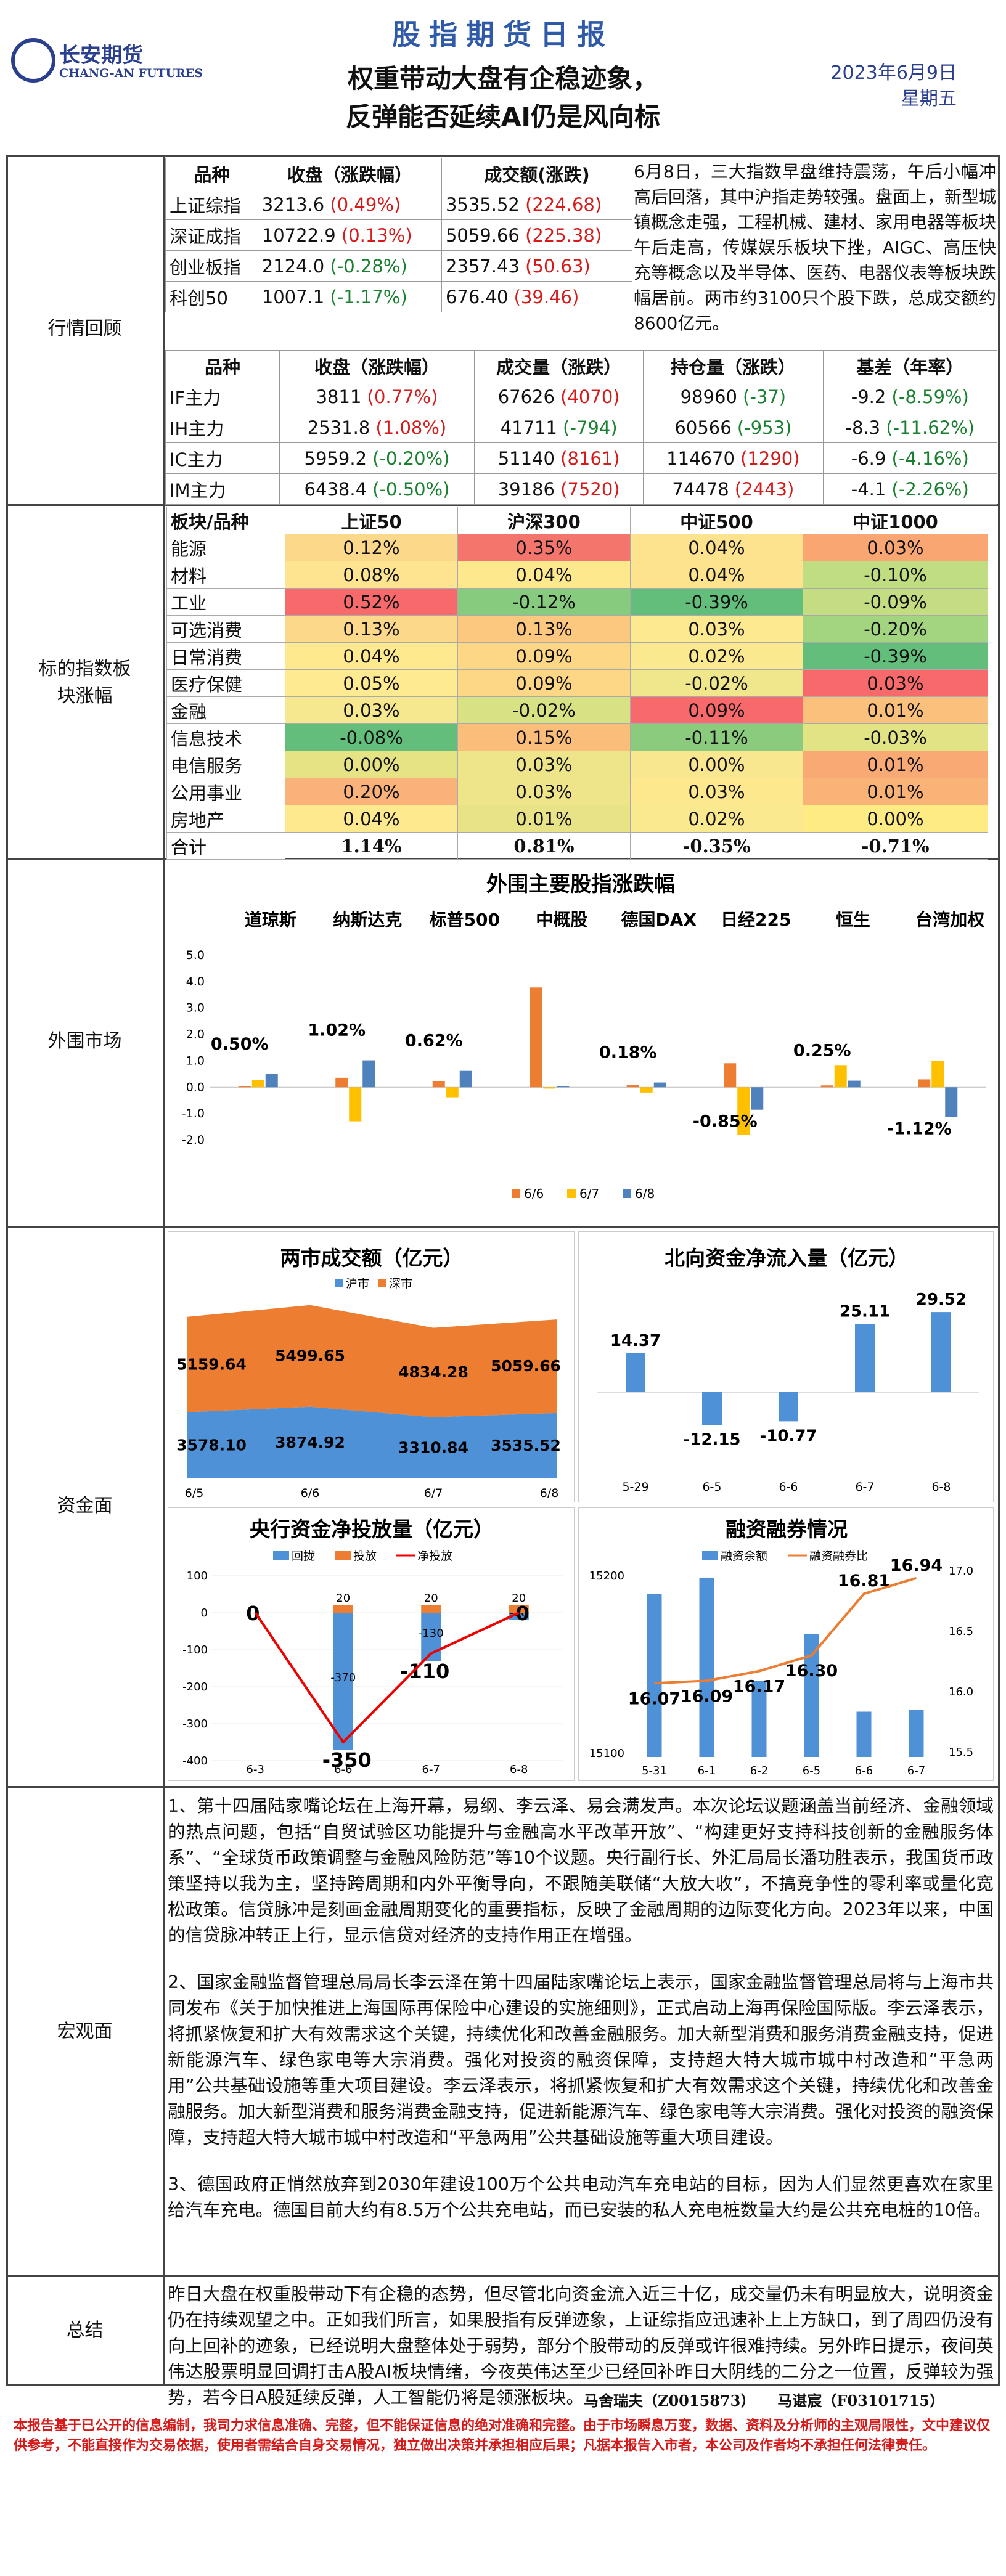  I want to click on ratio-label: 16.17, so click(759, 1687).